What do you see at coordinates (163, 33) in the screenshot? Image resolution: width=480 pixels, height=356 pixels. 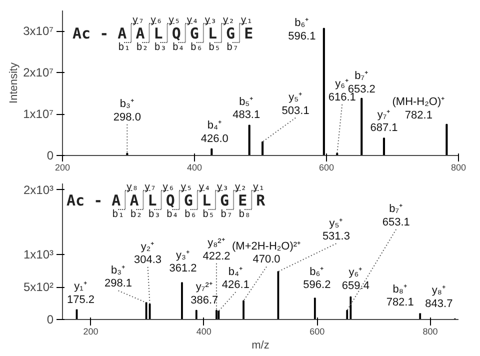 I see `annotation: Ac - A A L Q G L G E` at bounding box center [163, 33].